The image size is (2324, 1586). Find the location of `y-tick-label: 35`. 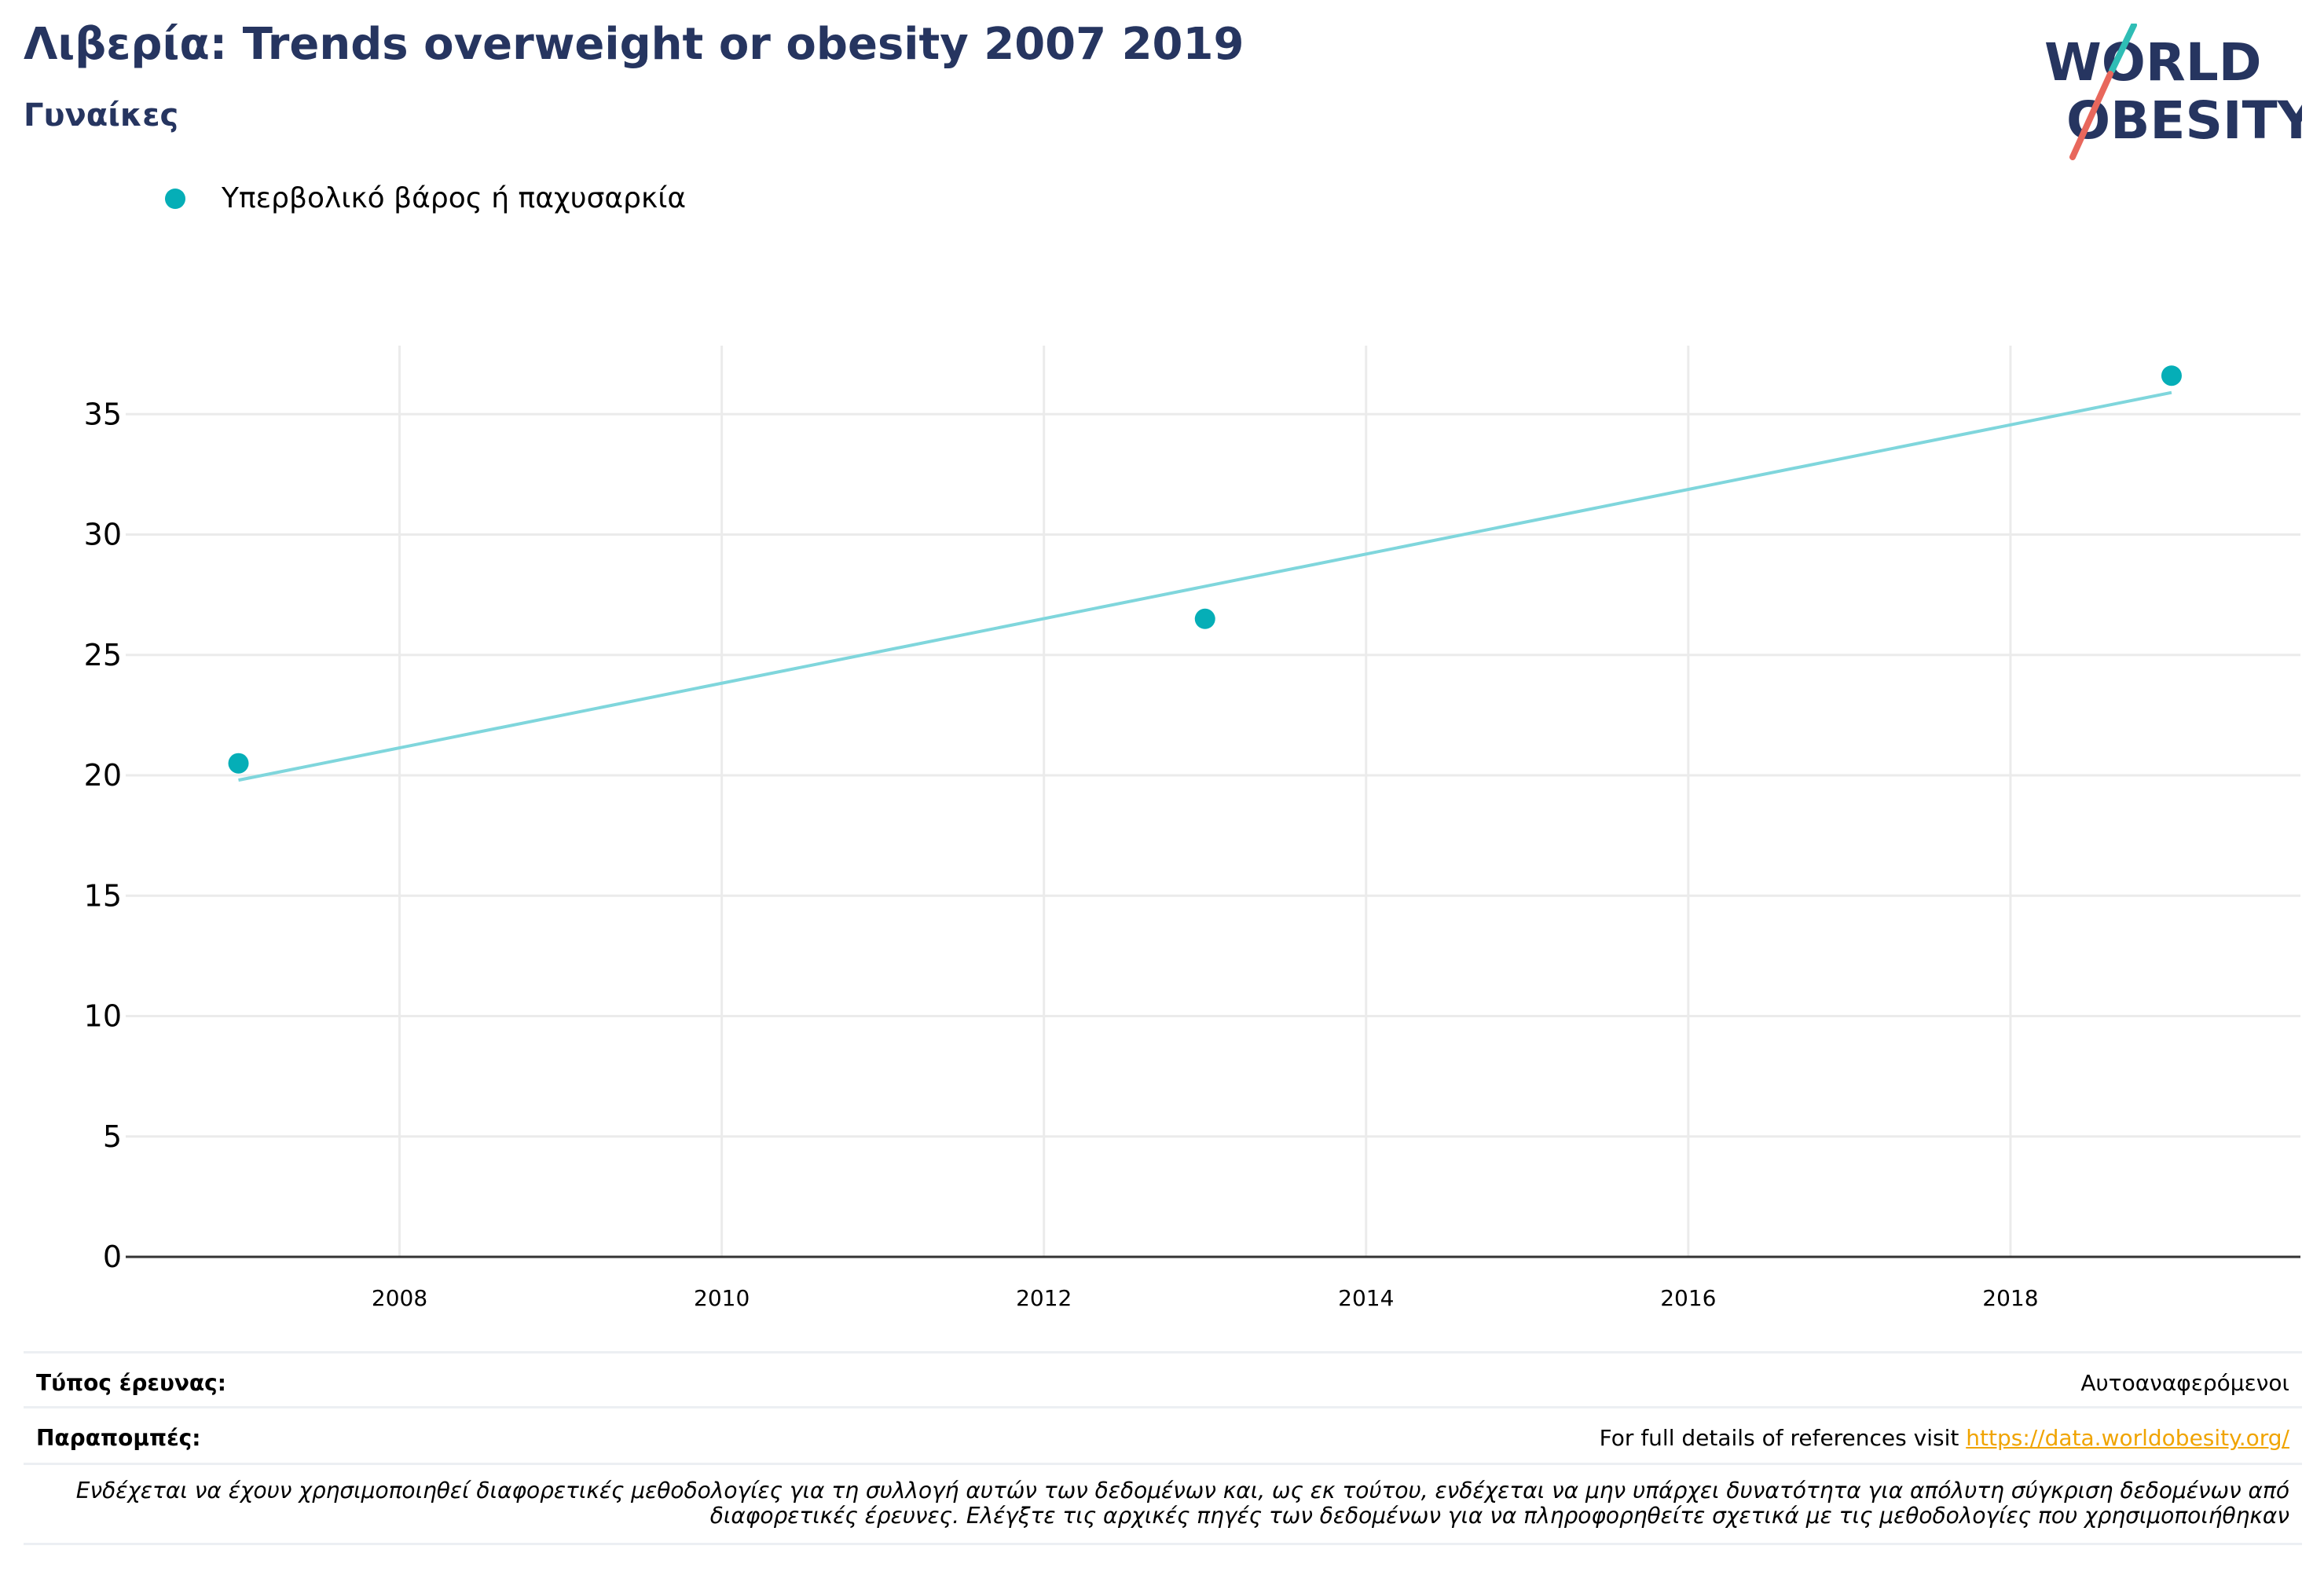

y-tick-label: 35 is located at coordinates (103, 414).